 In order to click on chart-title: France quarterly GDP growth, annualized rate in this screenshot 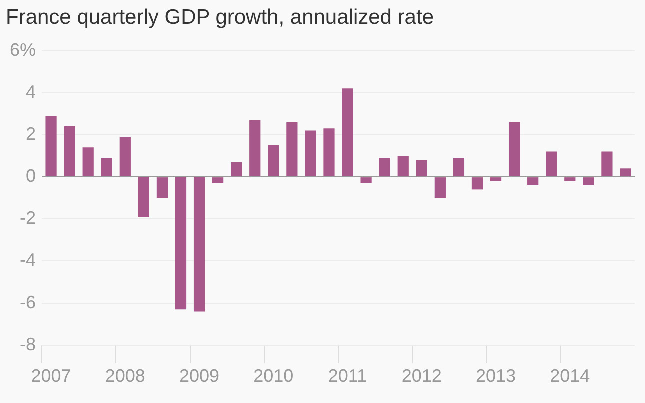, I will do `click(220, 18)`.